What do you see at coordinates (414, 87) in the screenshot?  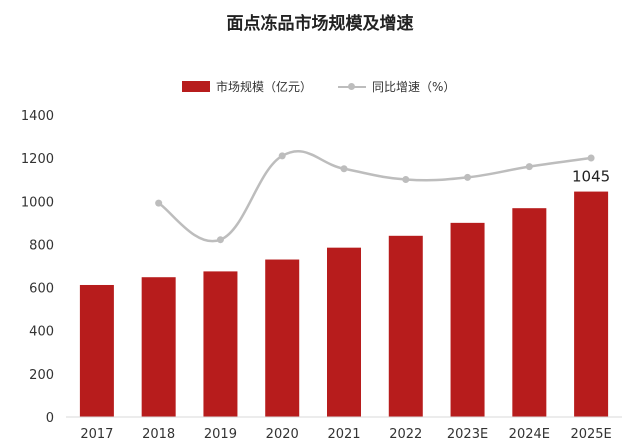 I see `legend-label-growth-rate: 同比增速（%）` at bounding box center [414, 87].